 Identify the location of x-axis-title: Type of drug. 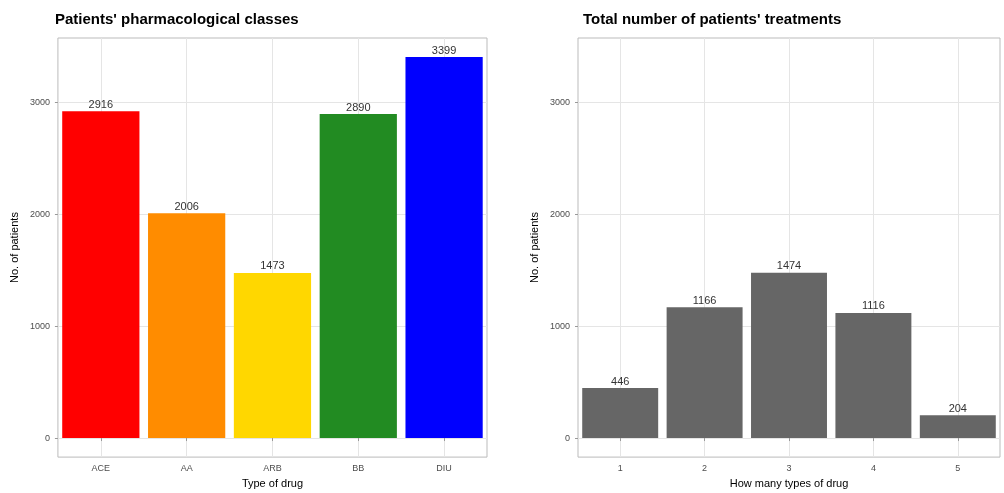
(272, 482).